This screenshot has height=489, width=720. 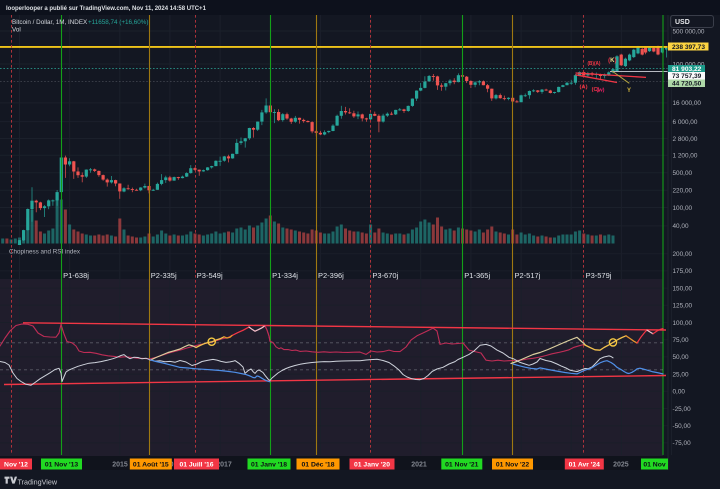 I want to click on svg-text: 16 000,00, so click(x=687, y=103).